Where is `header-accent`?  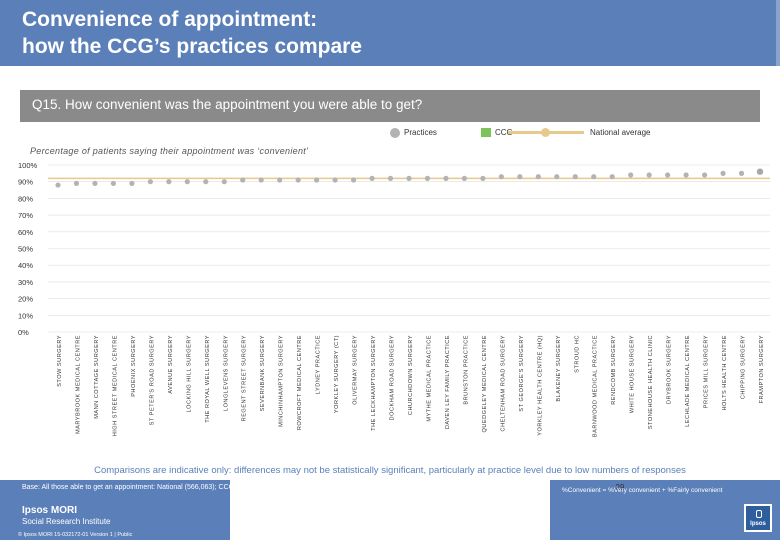
header-accent is located at coordinates (778, 33).